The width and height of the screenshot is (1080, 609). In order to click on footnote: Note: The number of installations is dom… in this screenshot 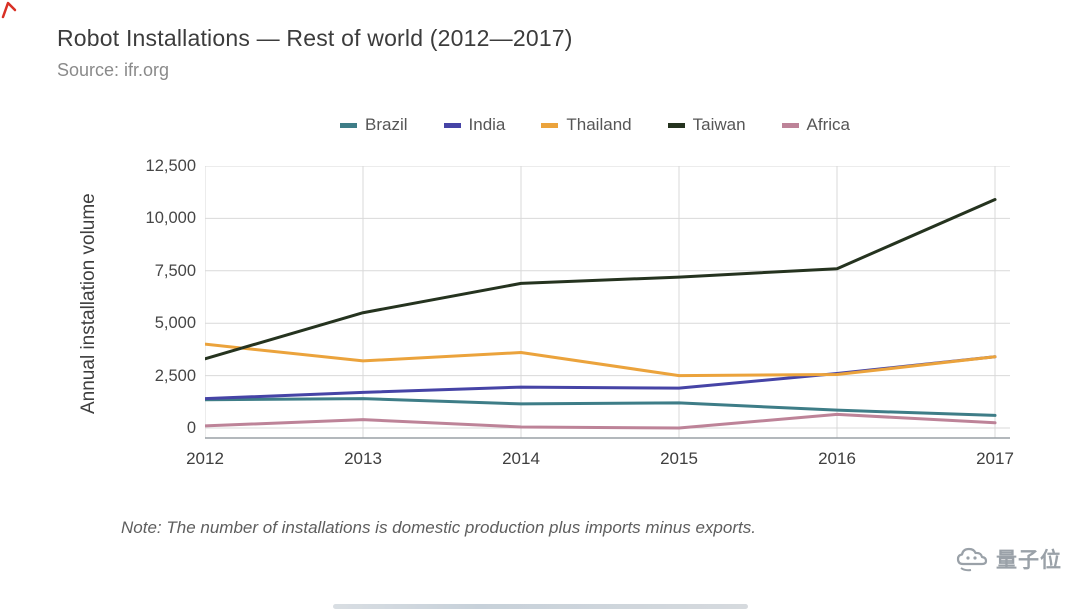, I will do `click(438, 527)`.